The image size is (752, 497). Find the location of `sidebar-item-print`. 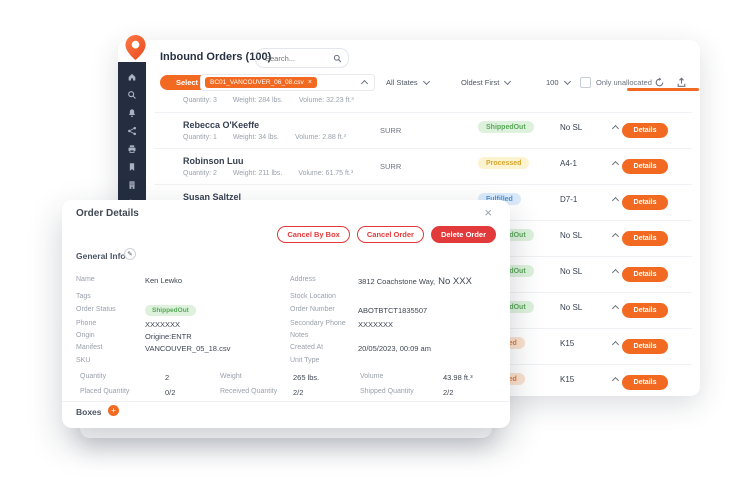

sidebar-item-print is located at coordinates (132, 149).